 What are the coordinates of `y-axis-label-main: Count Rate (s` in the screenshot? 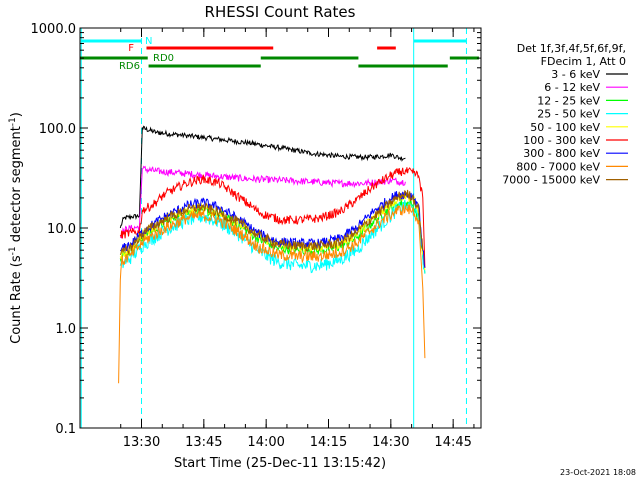 It's located at (16, 299).